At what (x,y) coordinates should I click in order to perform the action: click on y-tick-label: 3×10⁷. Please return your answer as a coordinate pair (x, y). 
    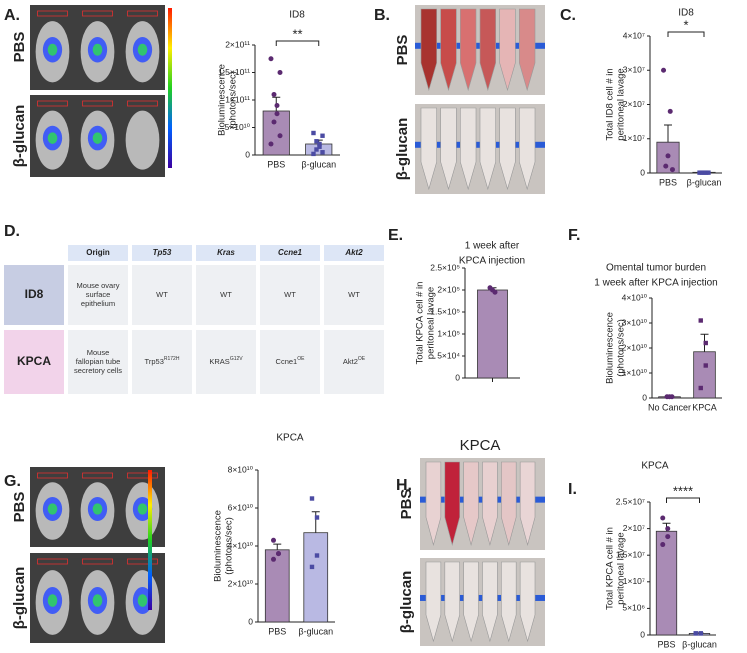
    Looking at the image, I should click on (634, 70).